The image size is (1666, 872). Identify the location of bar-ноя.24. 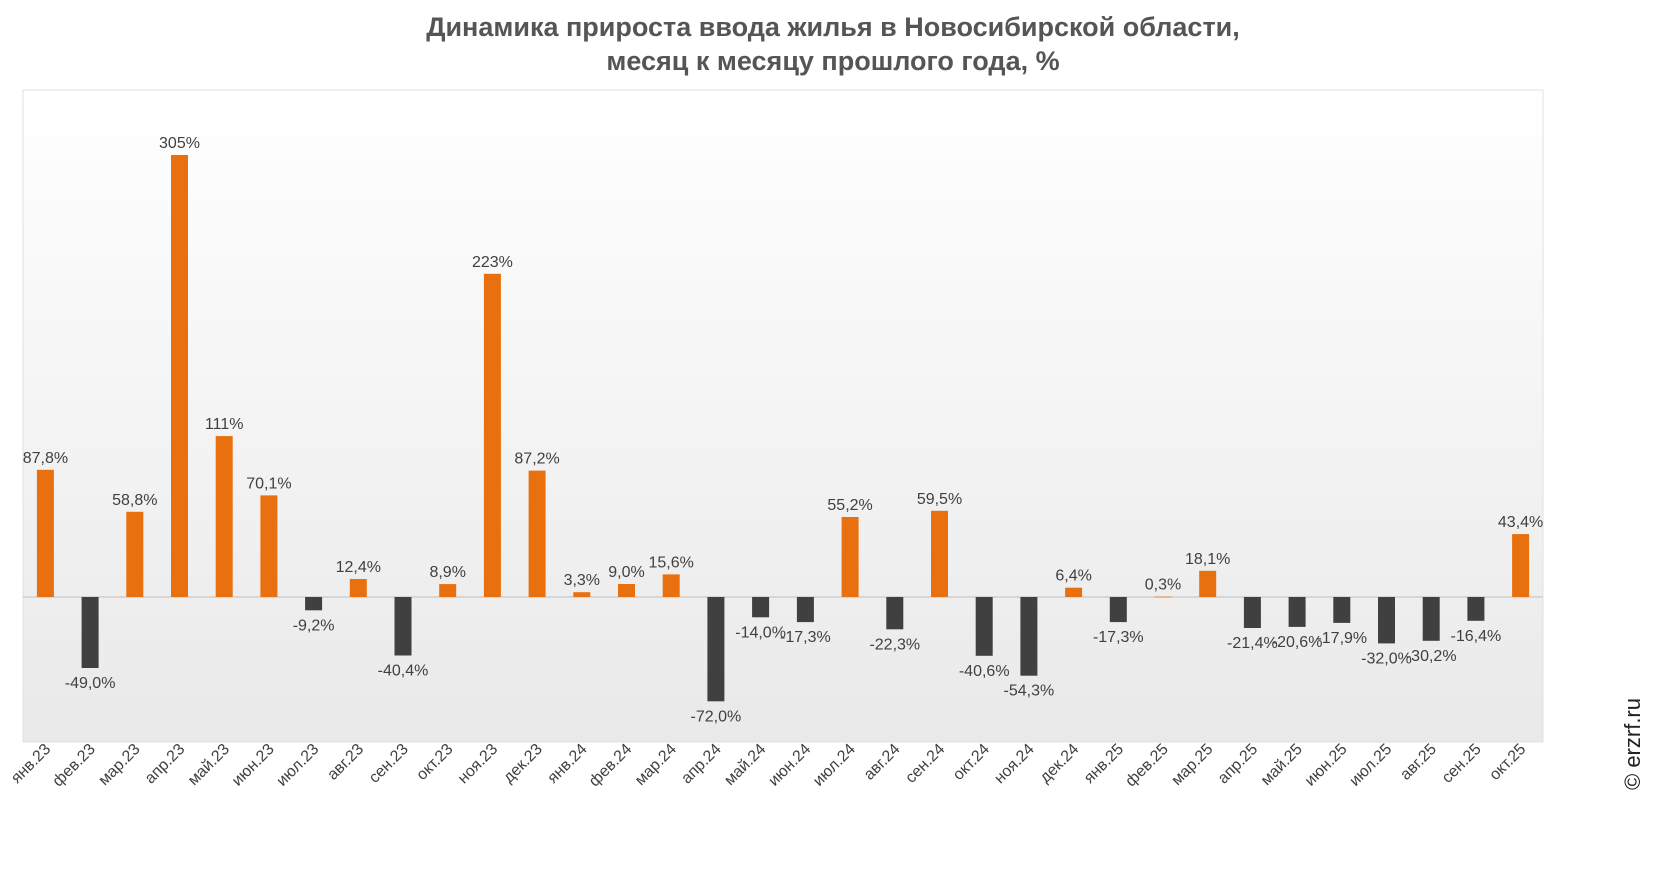
(1029, 636).